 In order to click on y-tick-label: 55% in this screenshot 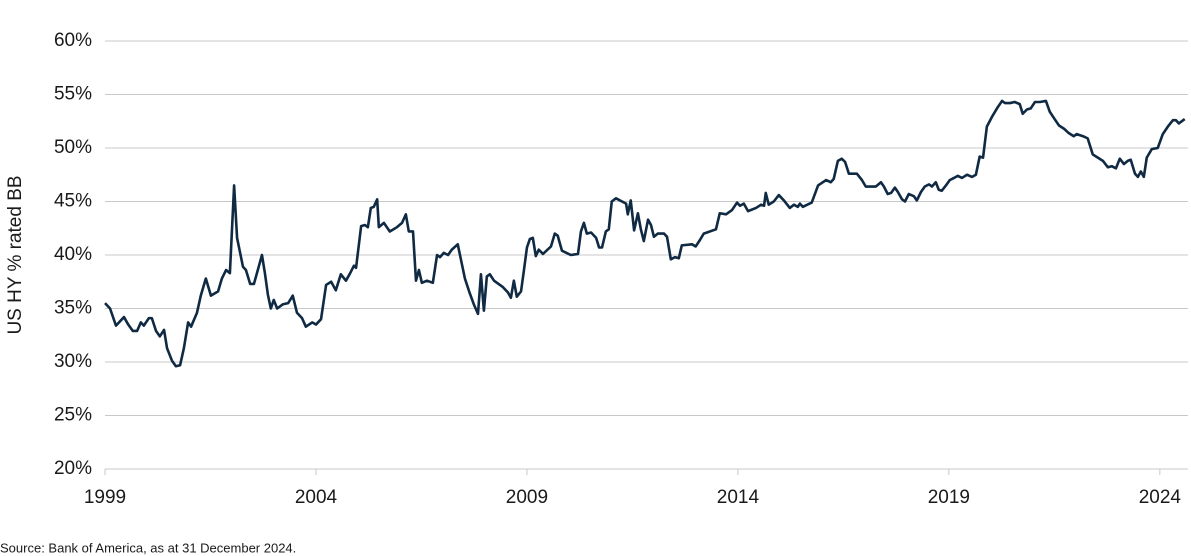, I will do `click(73, 94)`.